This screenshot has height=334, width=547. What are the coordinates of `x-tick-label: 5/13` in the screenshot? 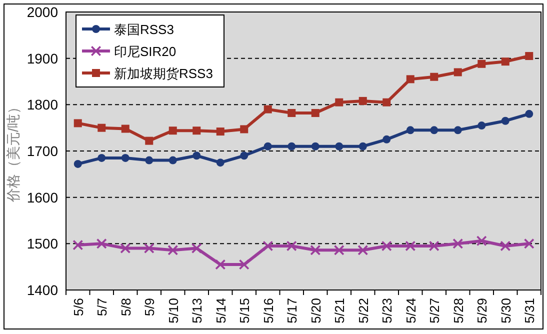 It's located at (197, 311).